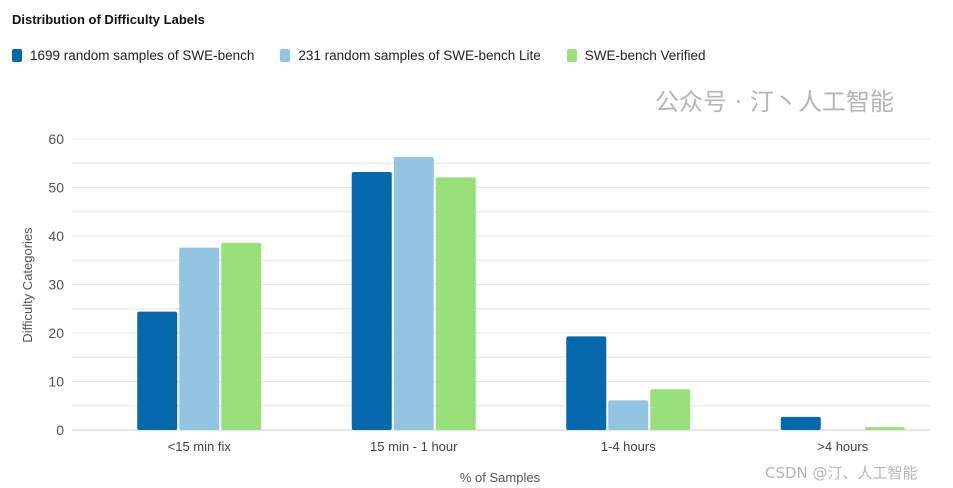 This screenshot has width=953, height=488. Describe the element at coordinates (56, 382) in the screenshot. I see `y-tick-label: 10` at that location.